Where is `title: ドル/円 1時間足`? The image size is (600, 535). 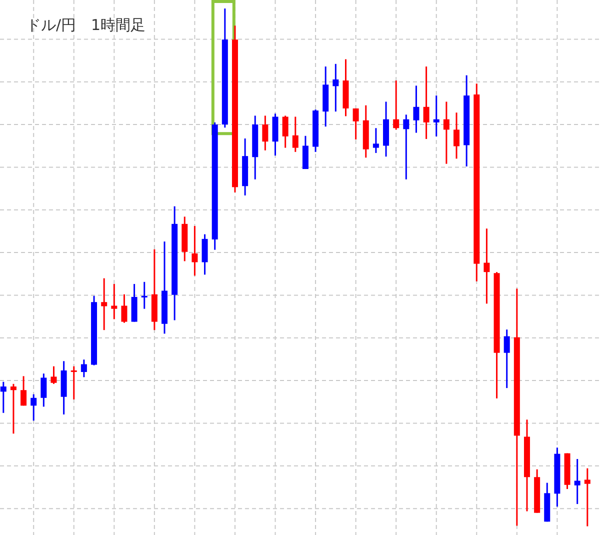 title: ドル/円 1時間足 is located at coordinates (86, 25).